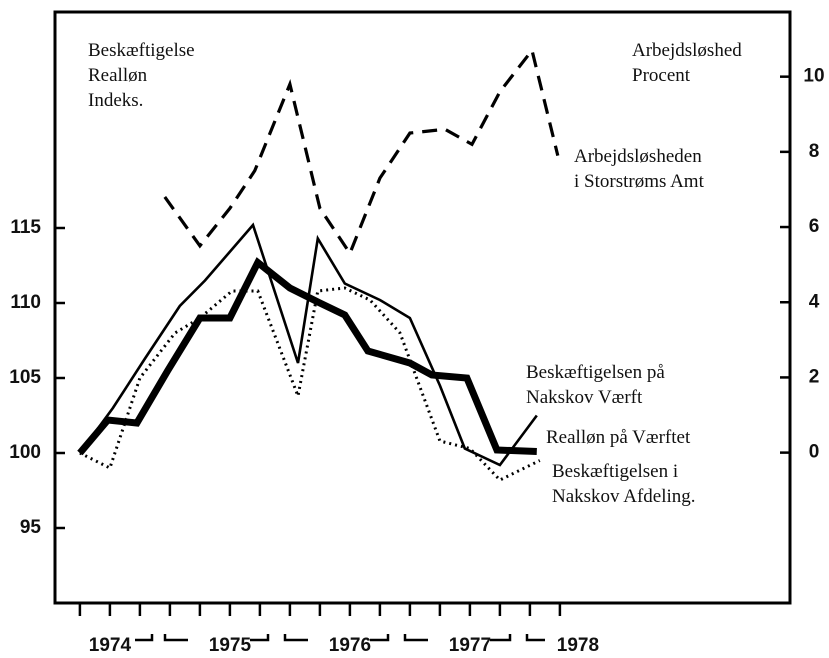 This screenshot has width=829, height=658. What do you see at coordinates (638, 156) in the screenshot?
I see `series-label: Arbejdsløsheden` at bounding box center [638, 156].